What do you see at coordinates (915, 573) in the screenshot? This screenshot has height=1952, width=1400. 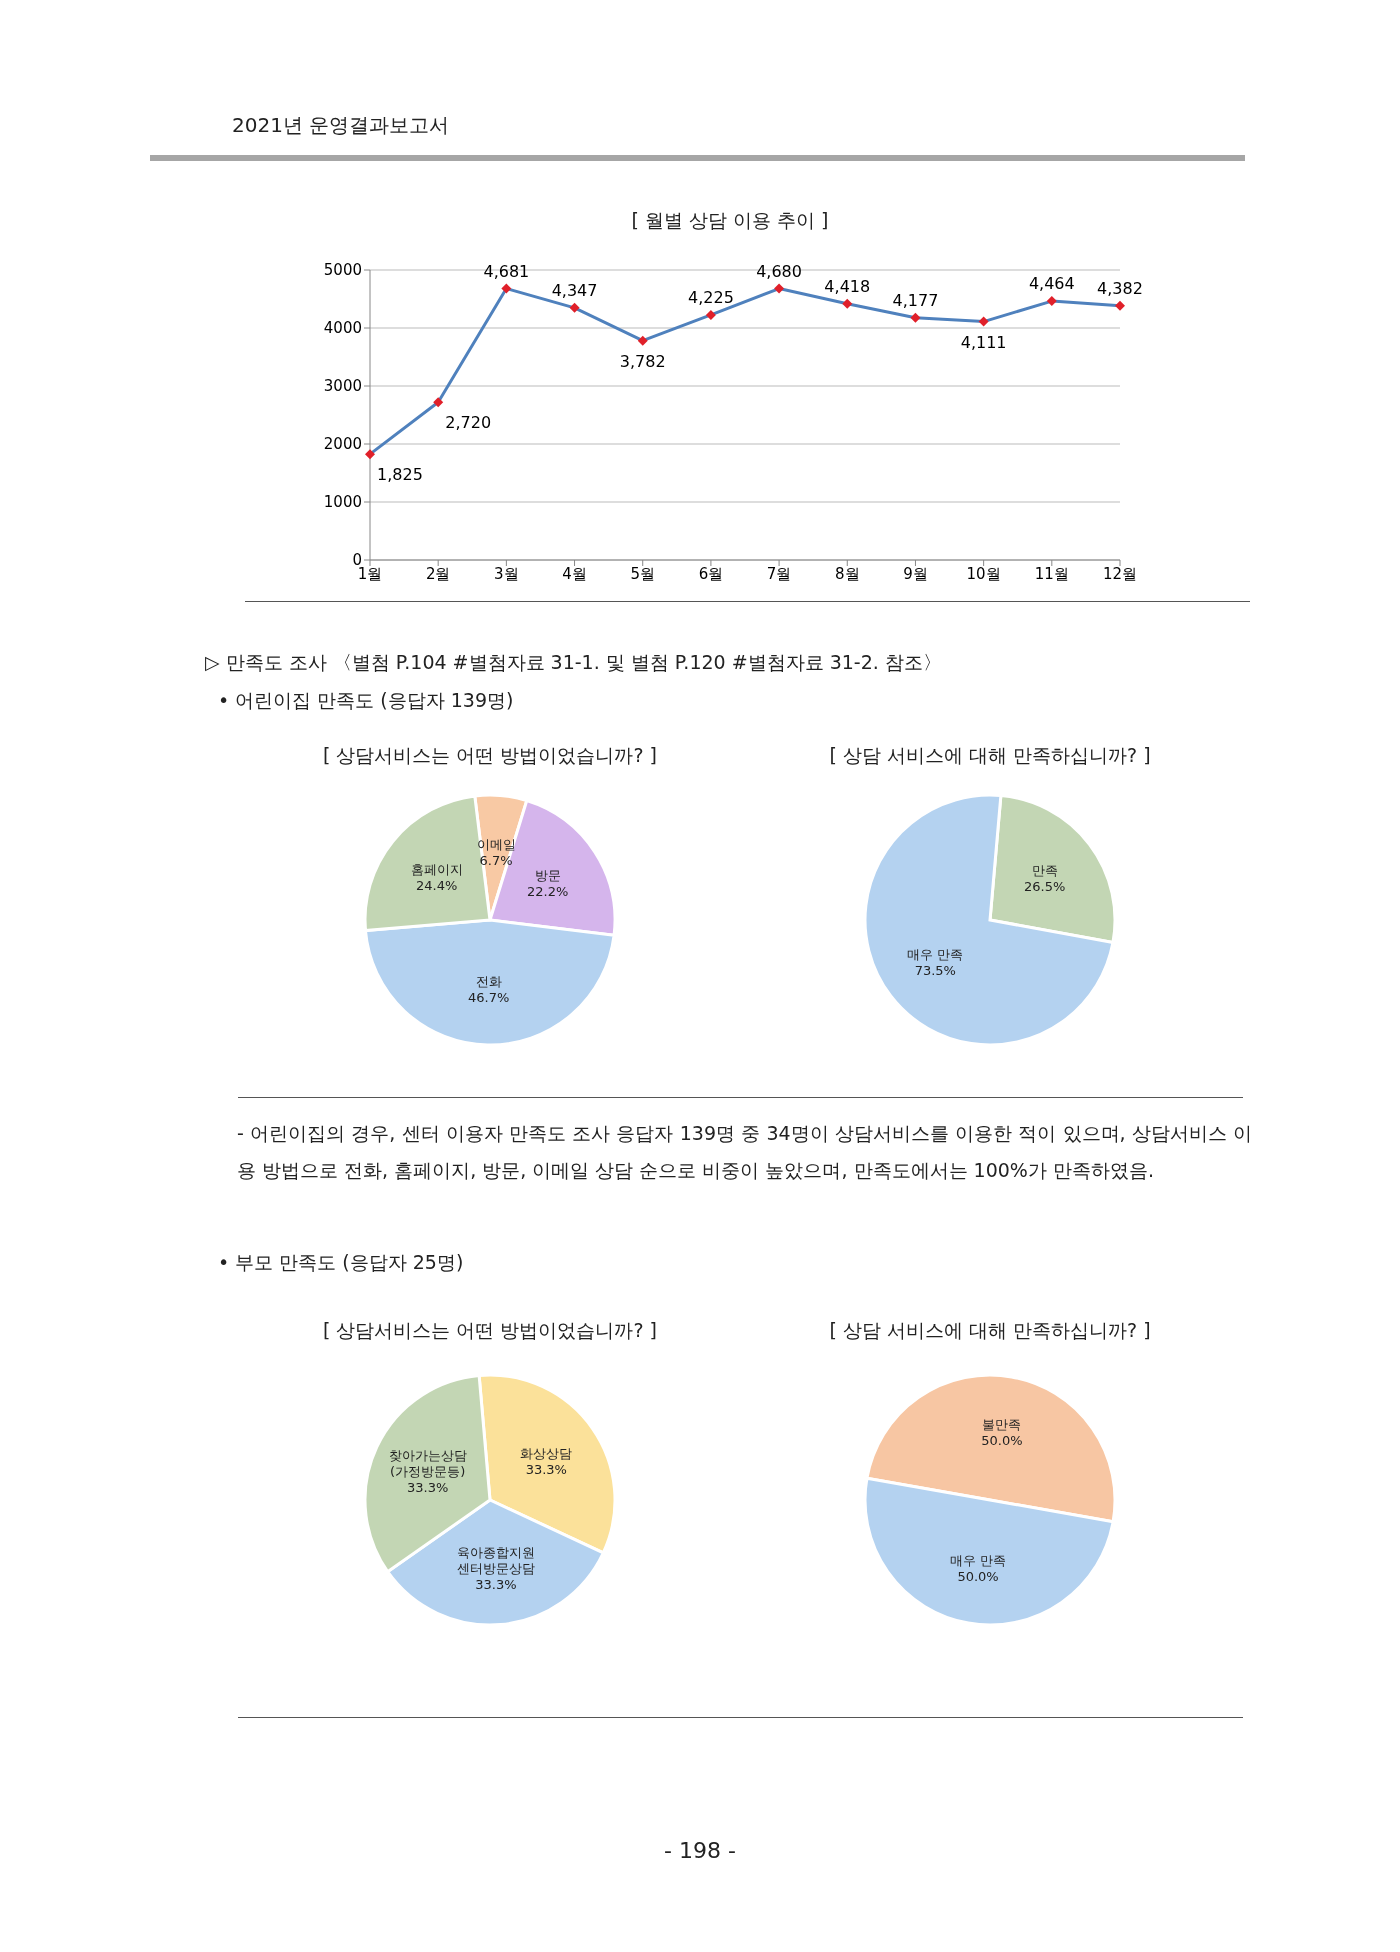 I see `x-tick-label: 9월` at bounding box center [915, 573].